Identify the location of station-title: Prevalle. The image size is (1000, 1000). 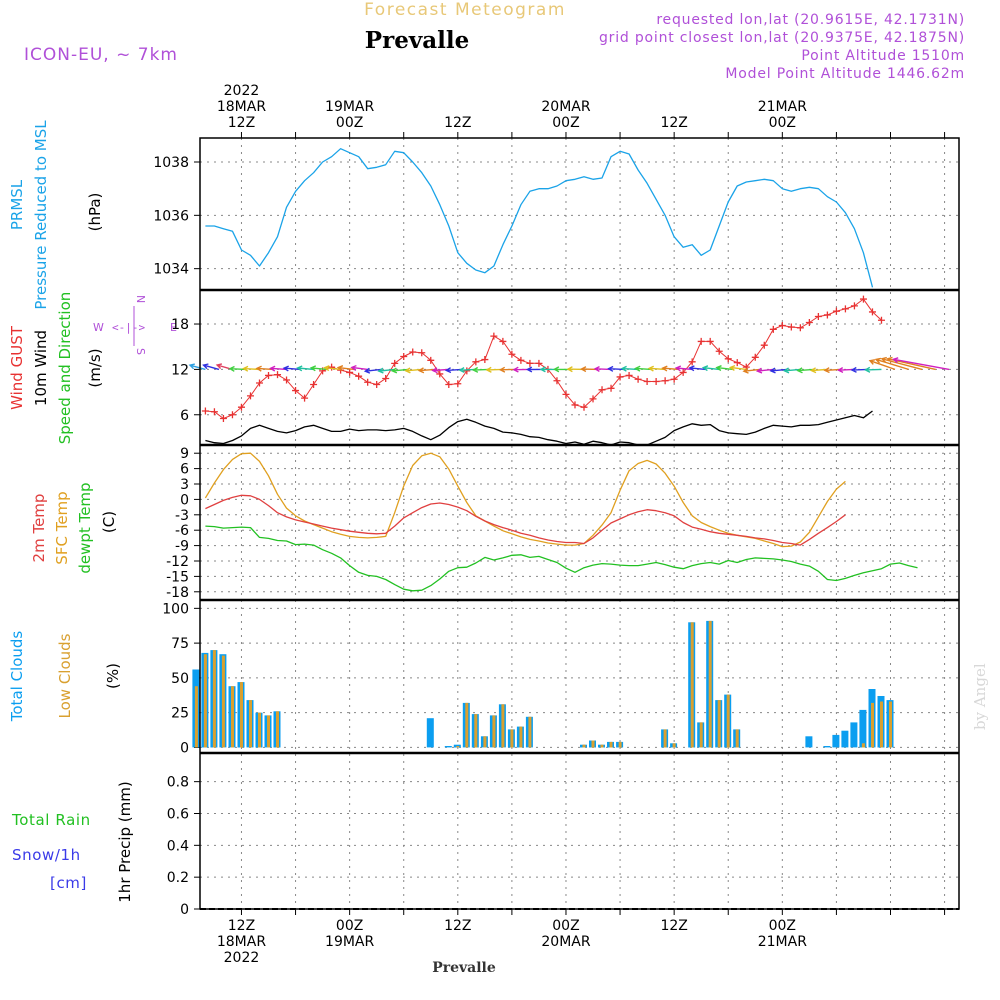
(417, 40).